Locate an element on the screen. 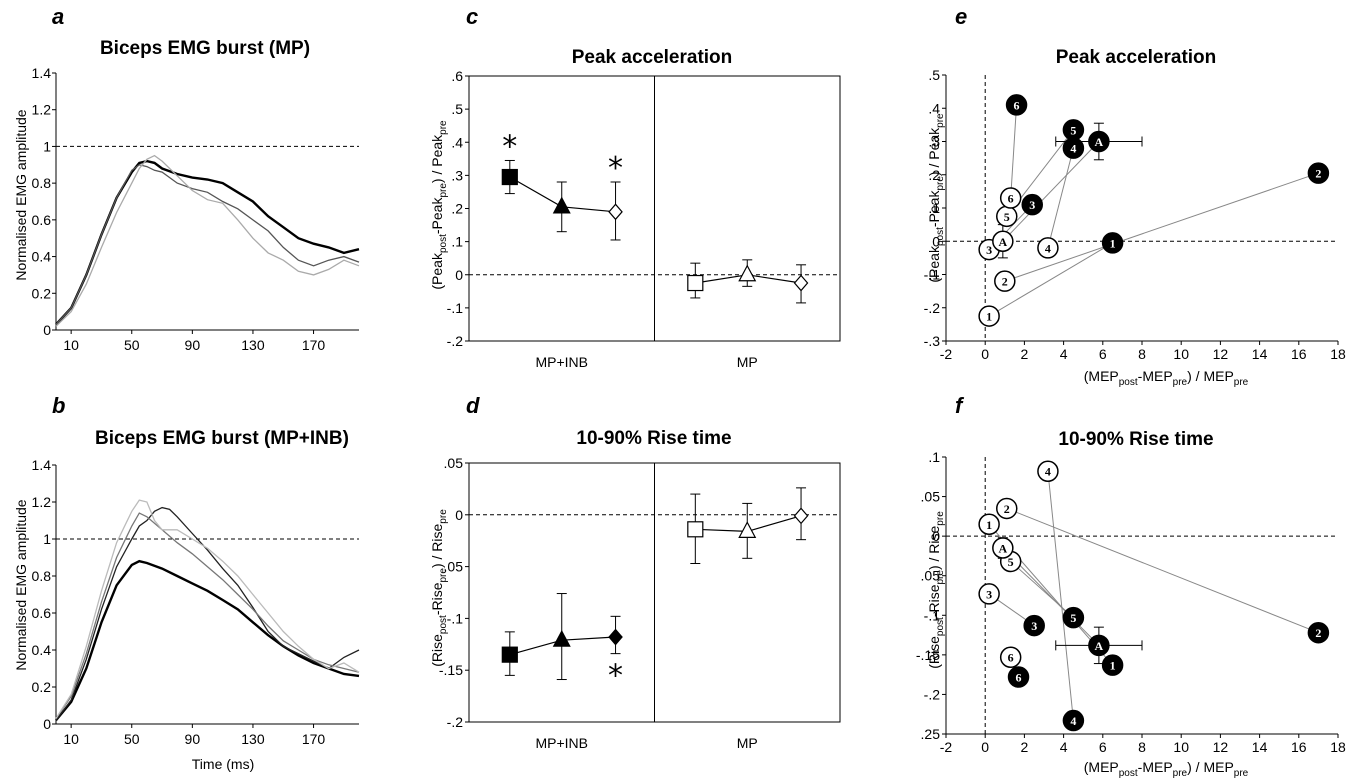 The height and width of the screenshot is (780, 1351). panel-f-title: 10-90% Rise time is located at coordinates (1135, 439).